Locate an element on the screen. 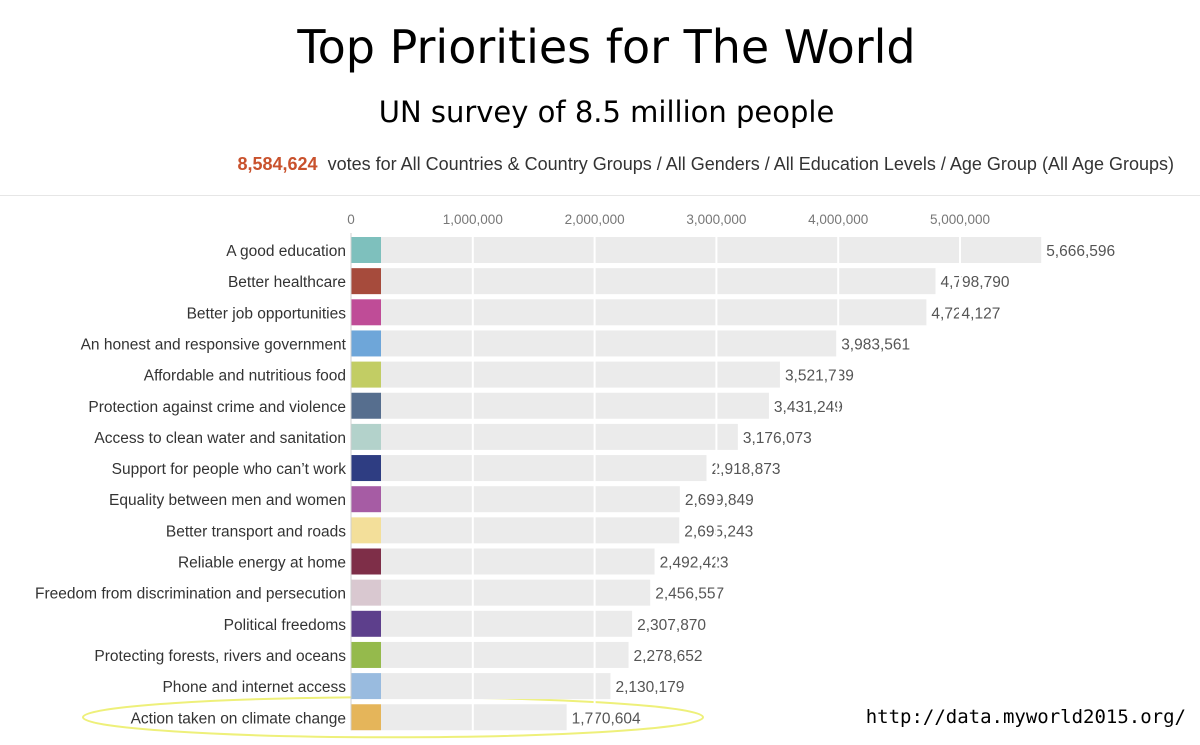 This screenshot has width=1200, height=745. value-label-better-healthcare: 4,798,790 is located at coordinates (974, 282).